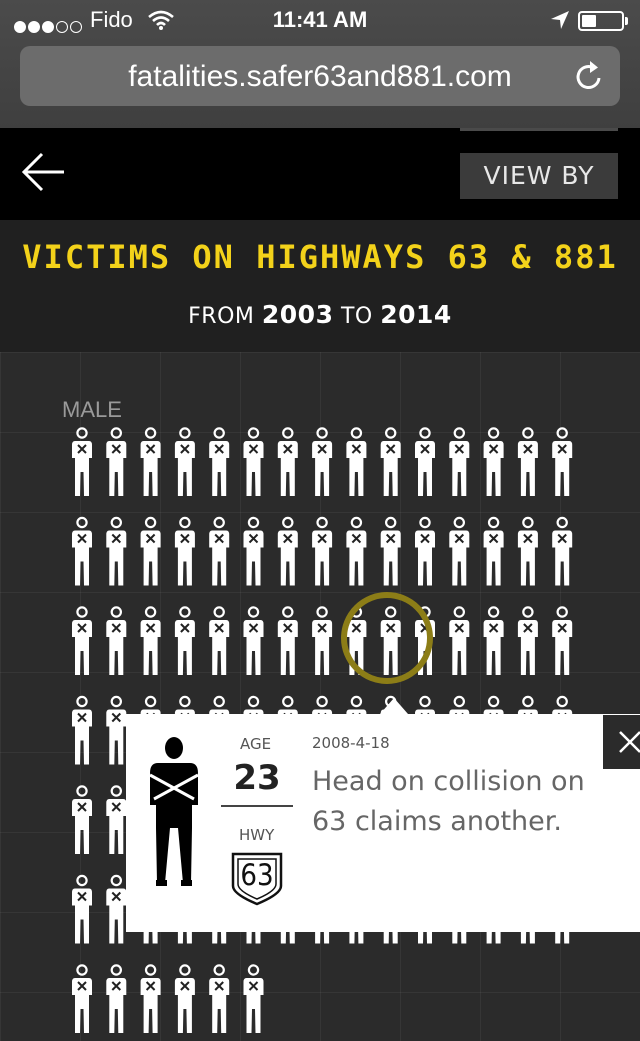 The image size is (640, 1041). I want to click on page-title: VICTIMS ON HIGHWAYS 63 & 881, so click(320, 257).